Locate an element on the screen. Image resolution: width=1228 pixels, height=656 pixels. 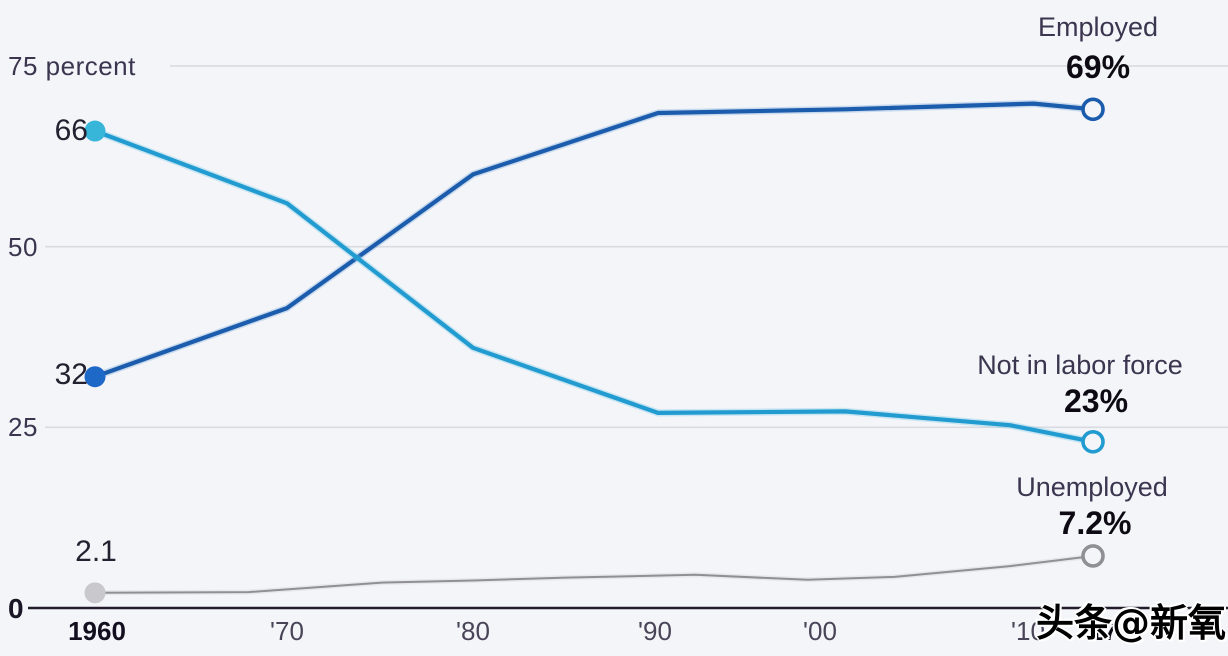
unemployed-end-circle is located at coordinates (1093, 556).